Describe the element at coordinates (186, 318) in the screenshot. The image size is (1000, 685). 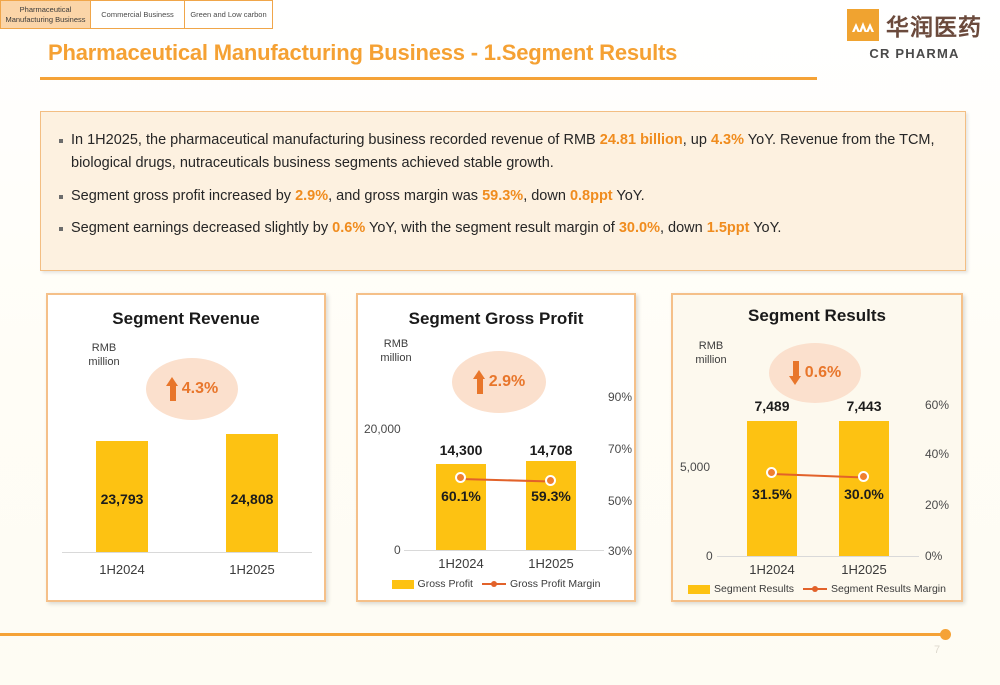
I see `chart-title: Segment Revenue` at that location.